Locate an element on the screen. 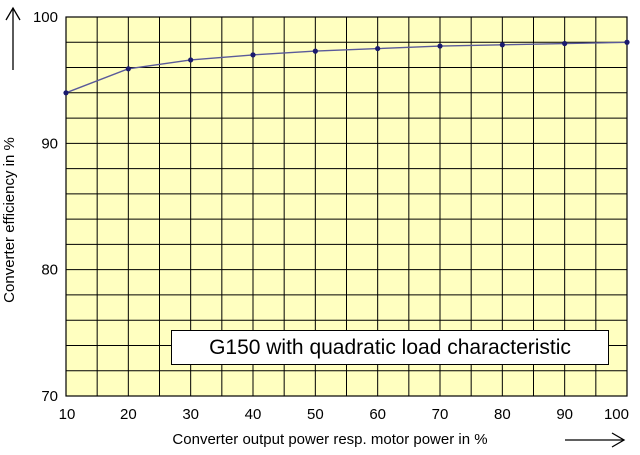  x-axis-tick-labels: 10 20 30 40 50 60 70 80 90 100 is located at coordinates (344, 414).